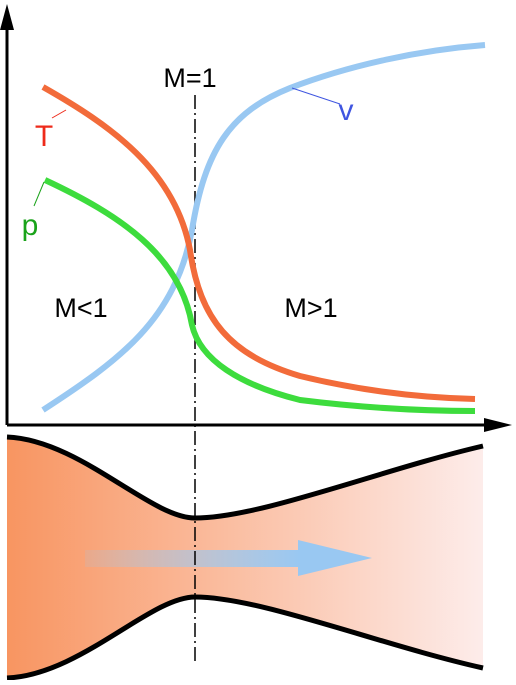 This screenshot has width=516, height=685. I want to click on temperature-leader, so click(59, 114).